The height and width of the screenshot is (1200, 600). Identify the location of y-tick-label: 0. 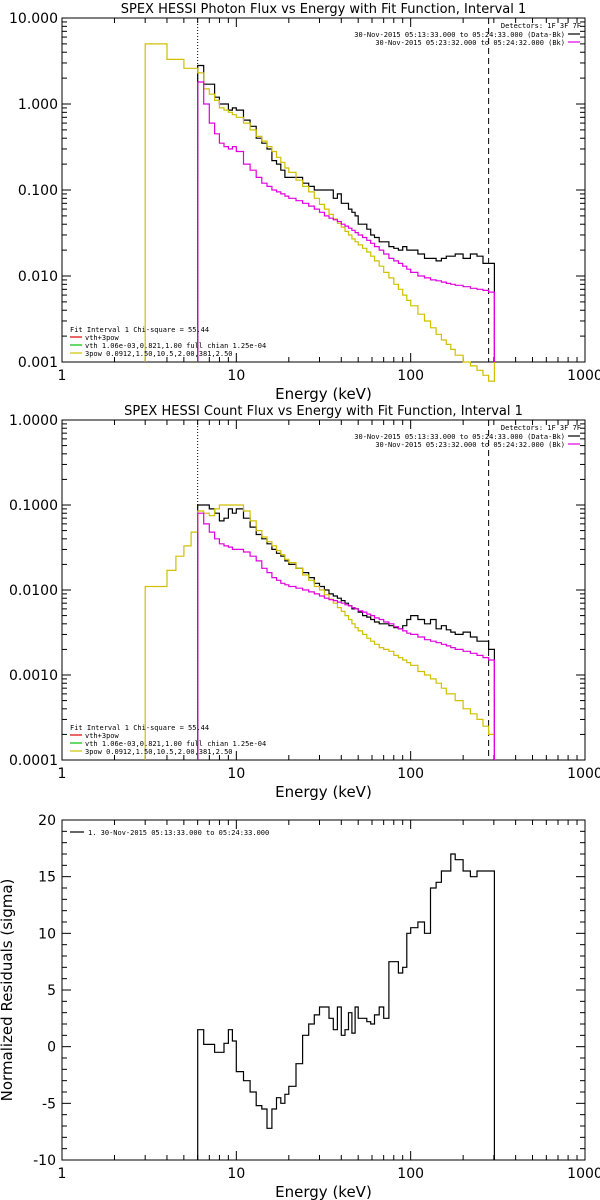
(51, 1048).